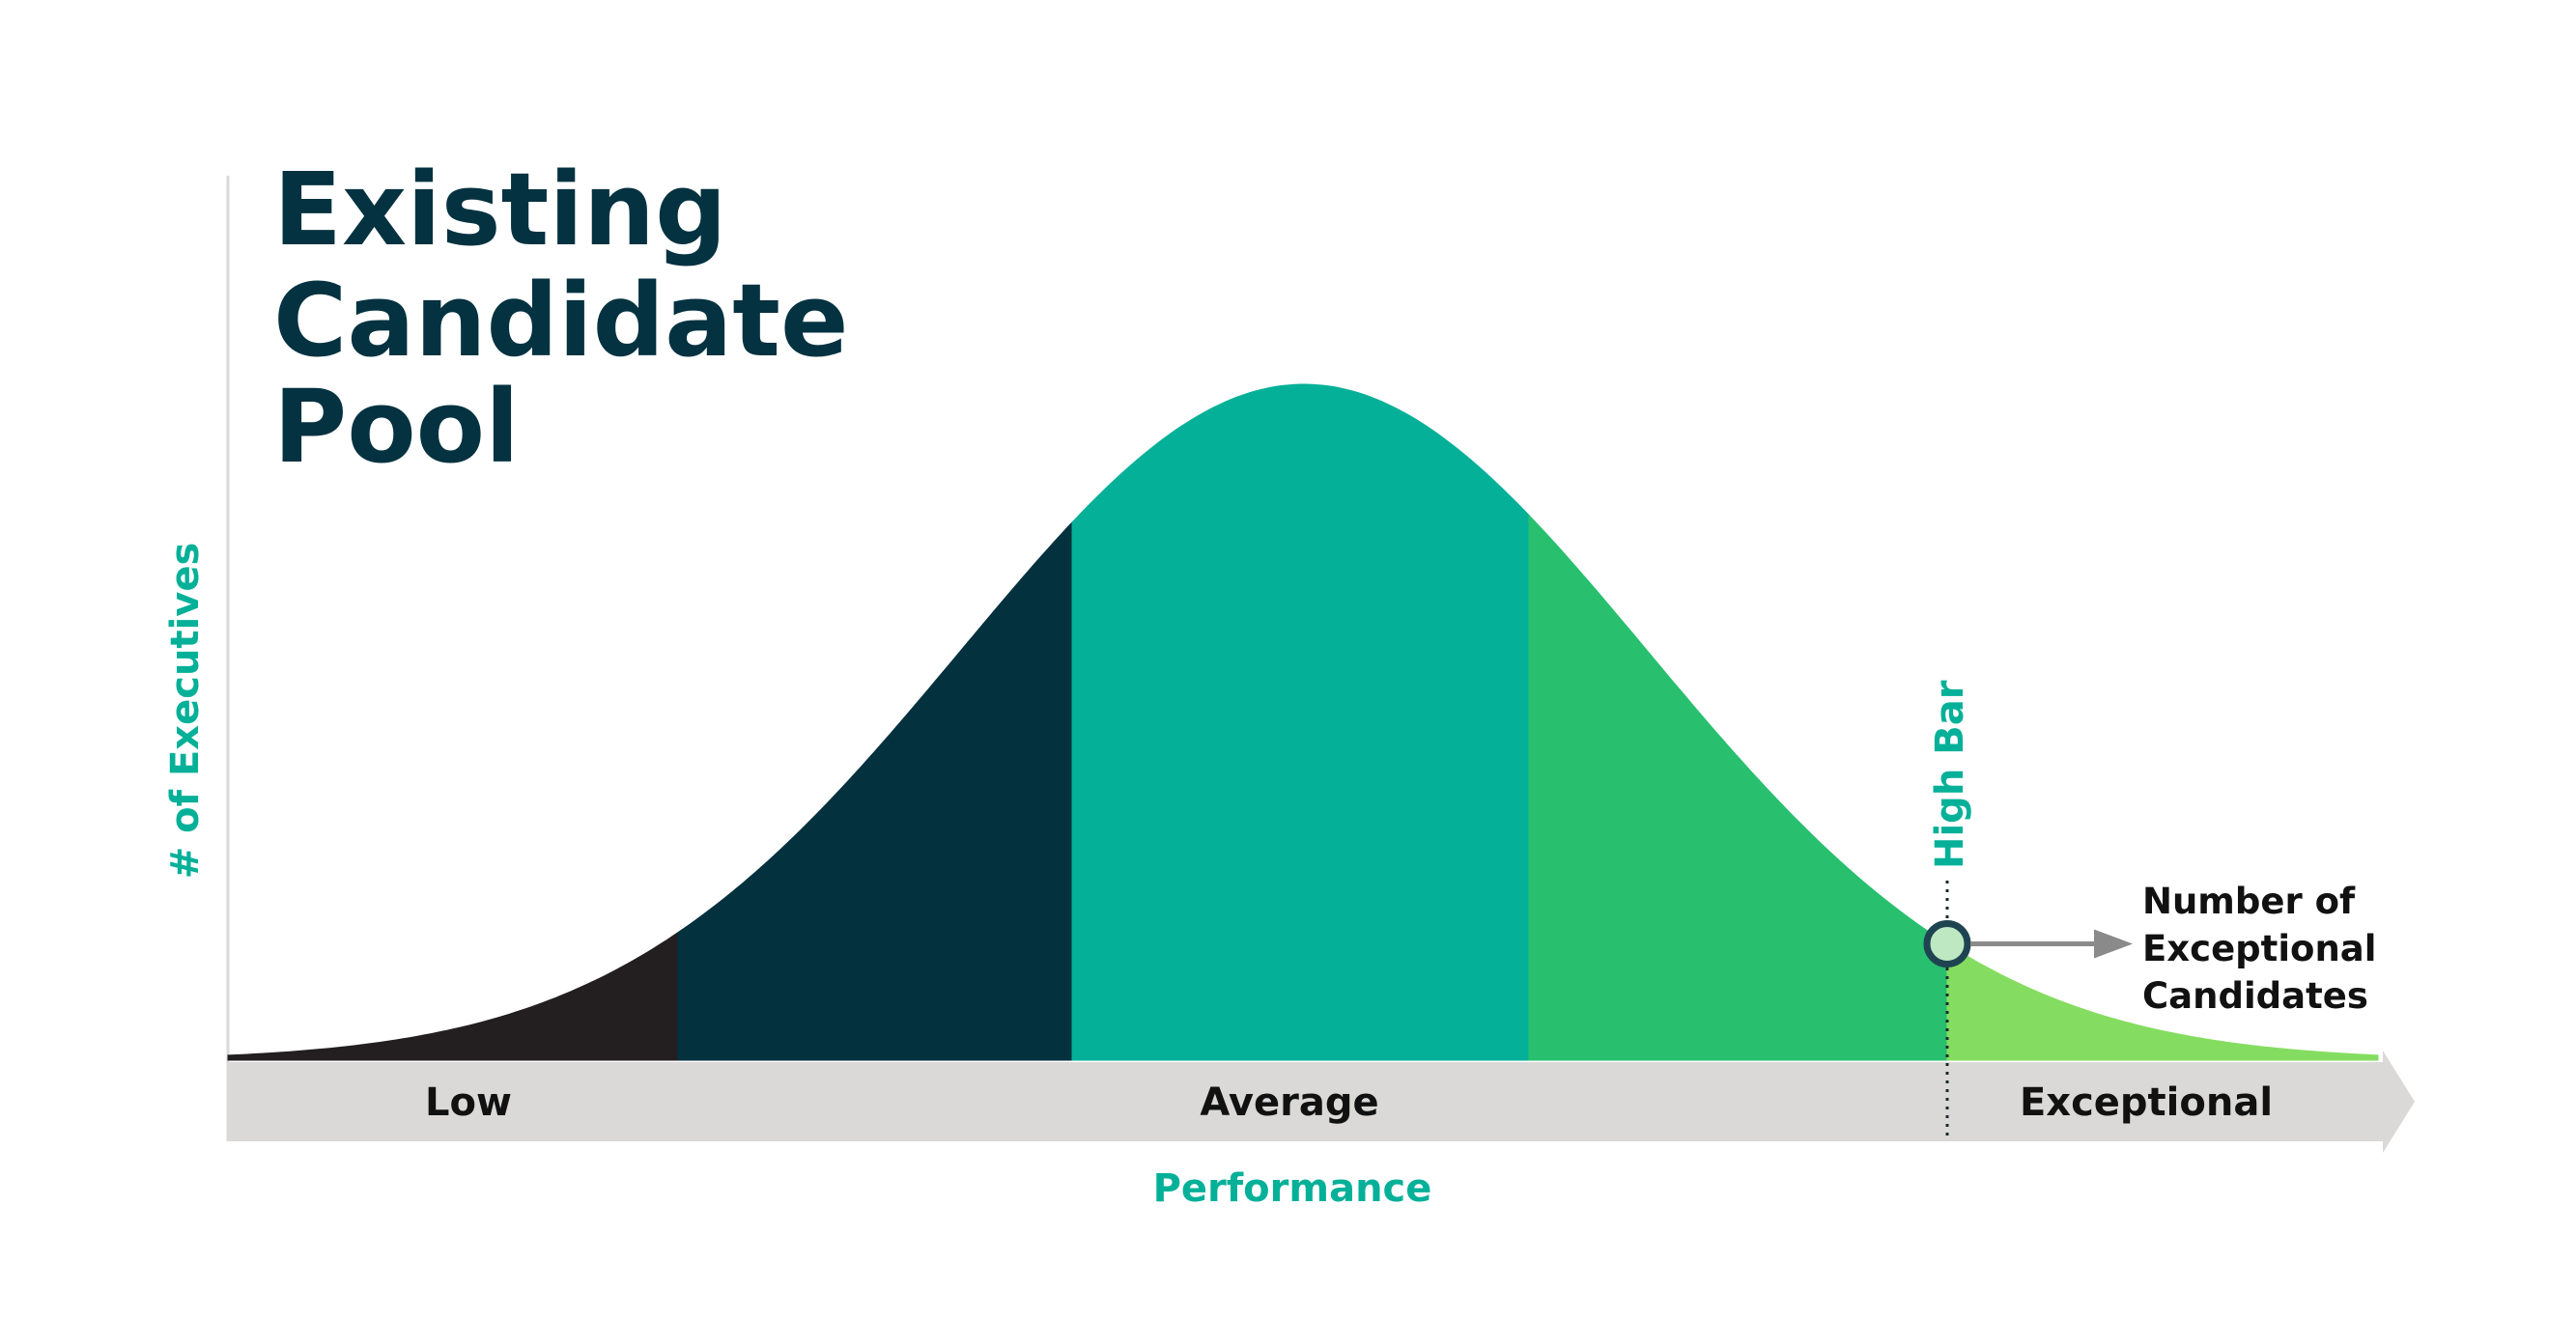 This screenshot has width=2576, height=1318. I want to click on callout-number-of-exceptional-candidates: Number of Exceptional Candidates, so click(2261, 949).